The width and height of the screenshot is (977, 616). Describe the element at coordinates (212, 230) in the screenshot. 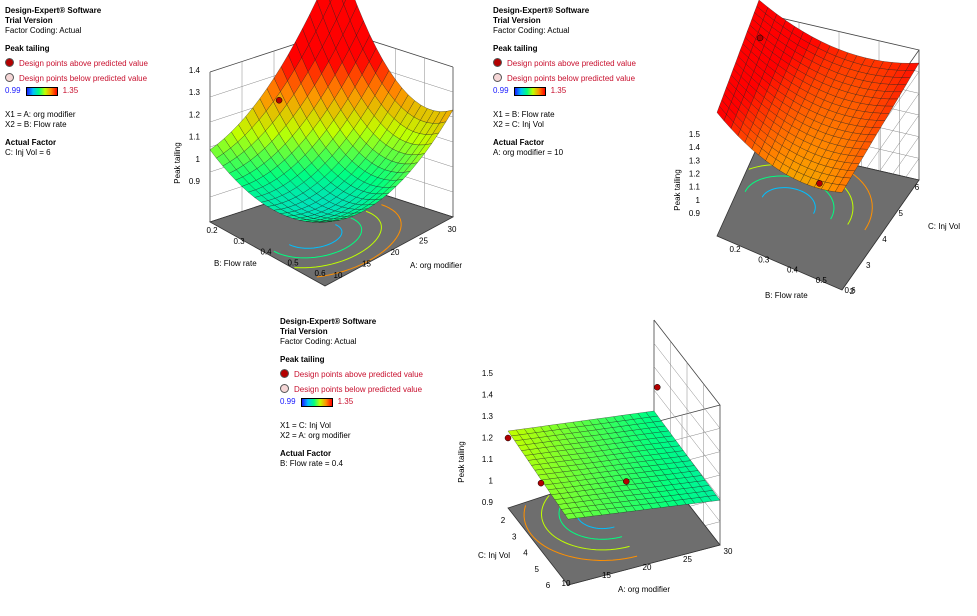

I see `y-tick-label: 0.2` at that location.